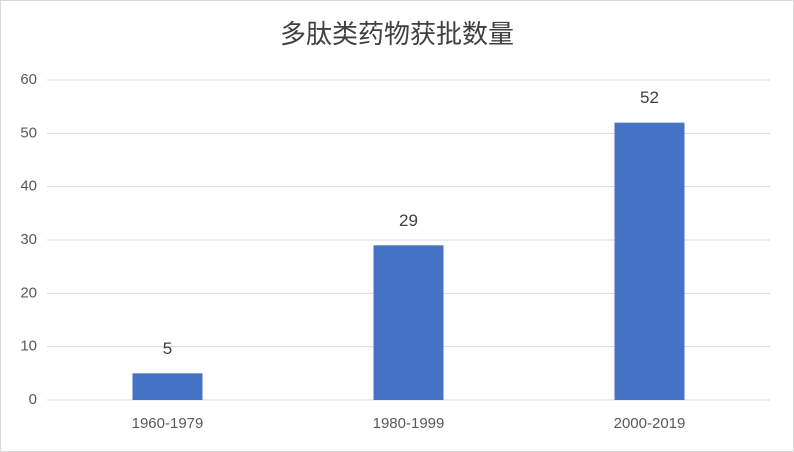  Describe the element at coordinates (28, 132) in the screenshot. I see `y-tick-label: 50` at that location.